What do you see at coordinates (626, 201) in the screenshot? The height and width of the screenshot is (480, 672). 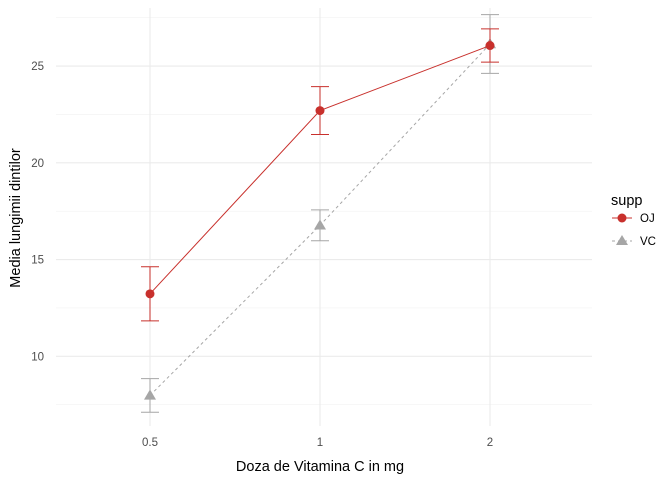 I see `legend-title: supp` at bounding box center [626, 201].